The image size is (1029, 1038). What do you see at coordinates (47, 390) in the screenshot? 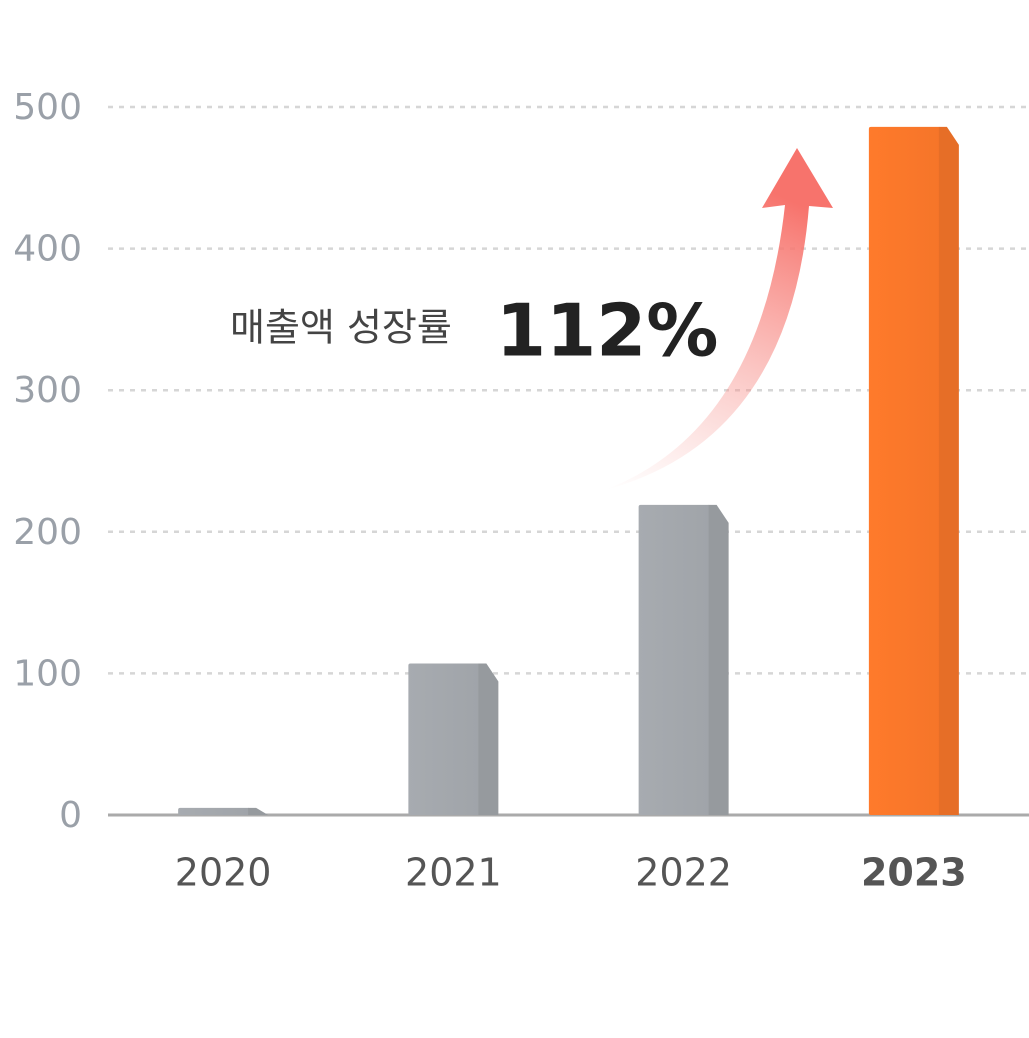
I see `y-tick-label: 300` at bounding box center [47, 390].